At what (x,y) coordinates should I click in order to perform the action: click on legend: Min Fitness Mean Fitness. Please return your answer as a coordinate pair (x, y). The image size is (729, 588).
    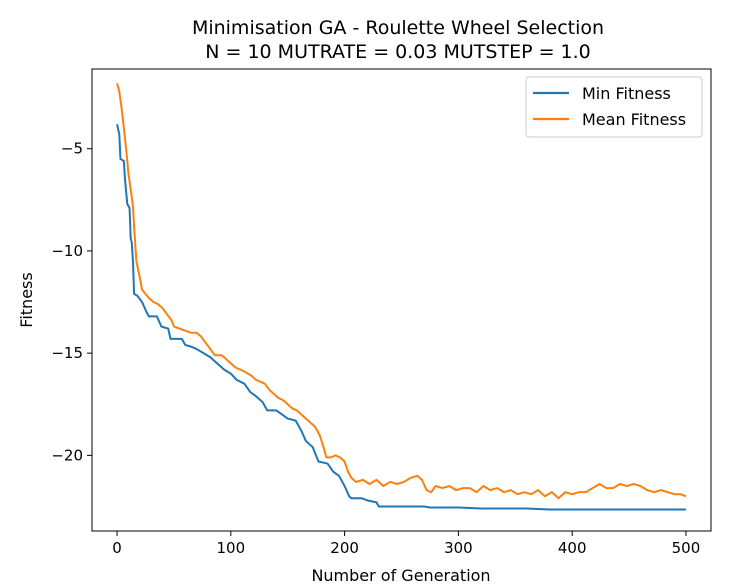
    Looking at the image, I should click on (614, 107).